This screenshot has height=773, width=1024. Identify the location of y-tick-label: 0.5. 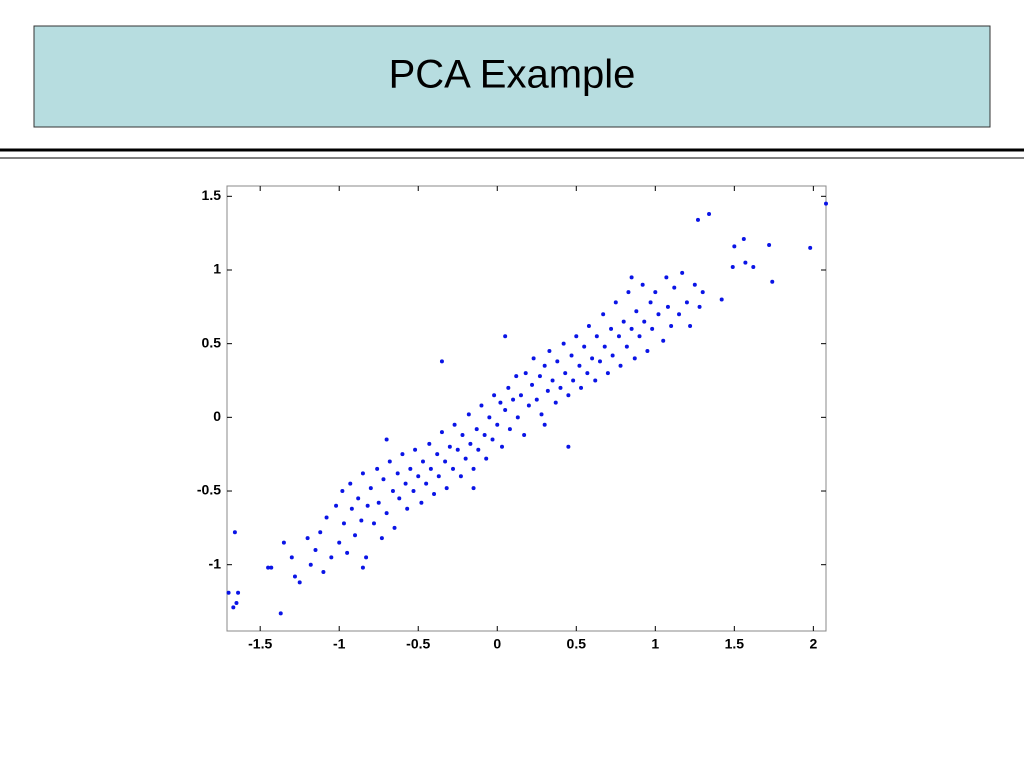
(212, 342).